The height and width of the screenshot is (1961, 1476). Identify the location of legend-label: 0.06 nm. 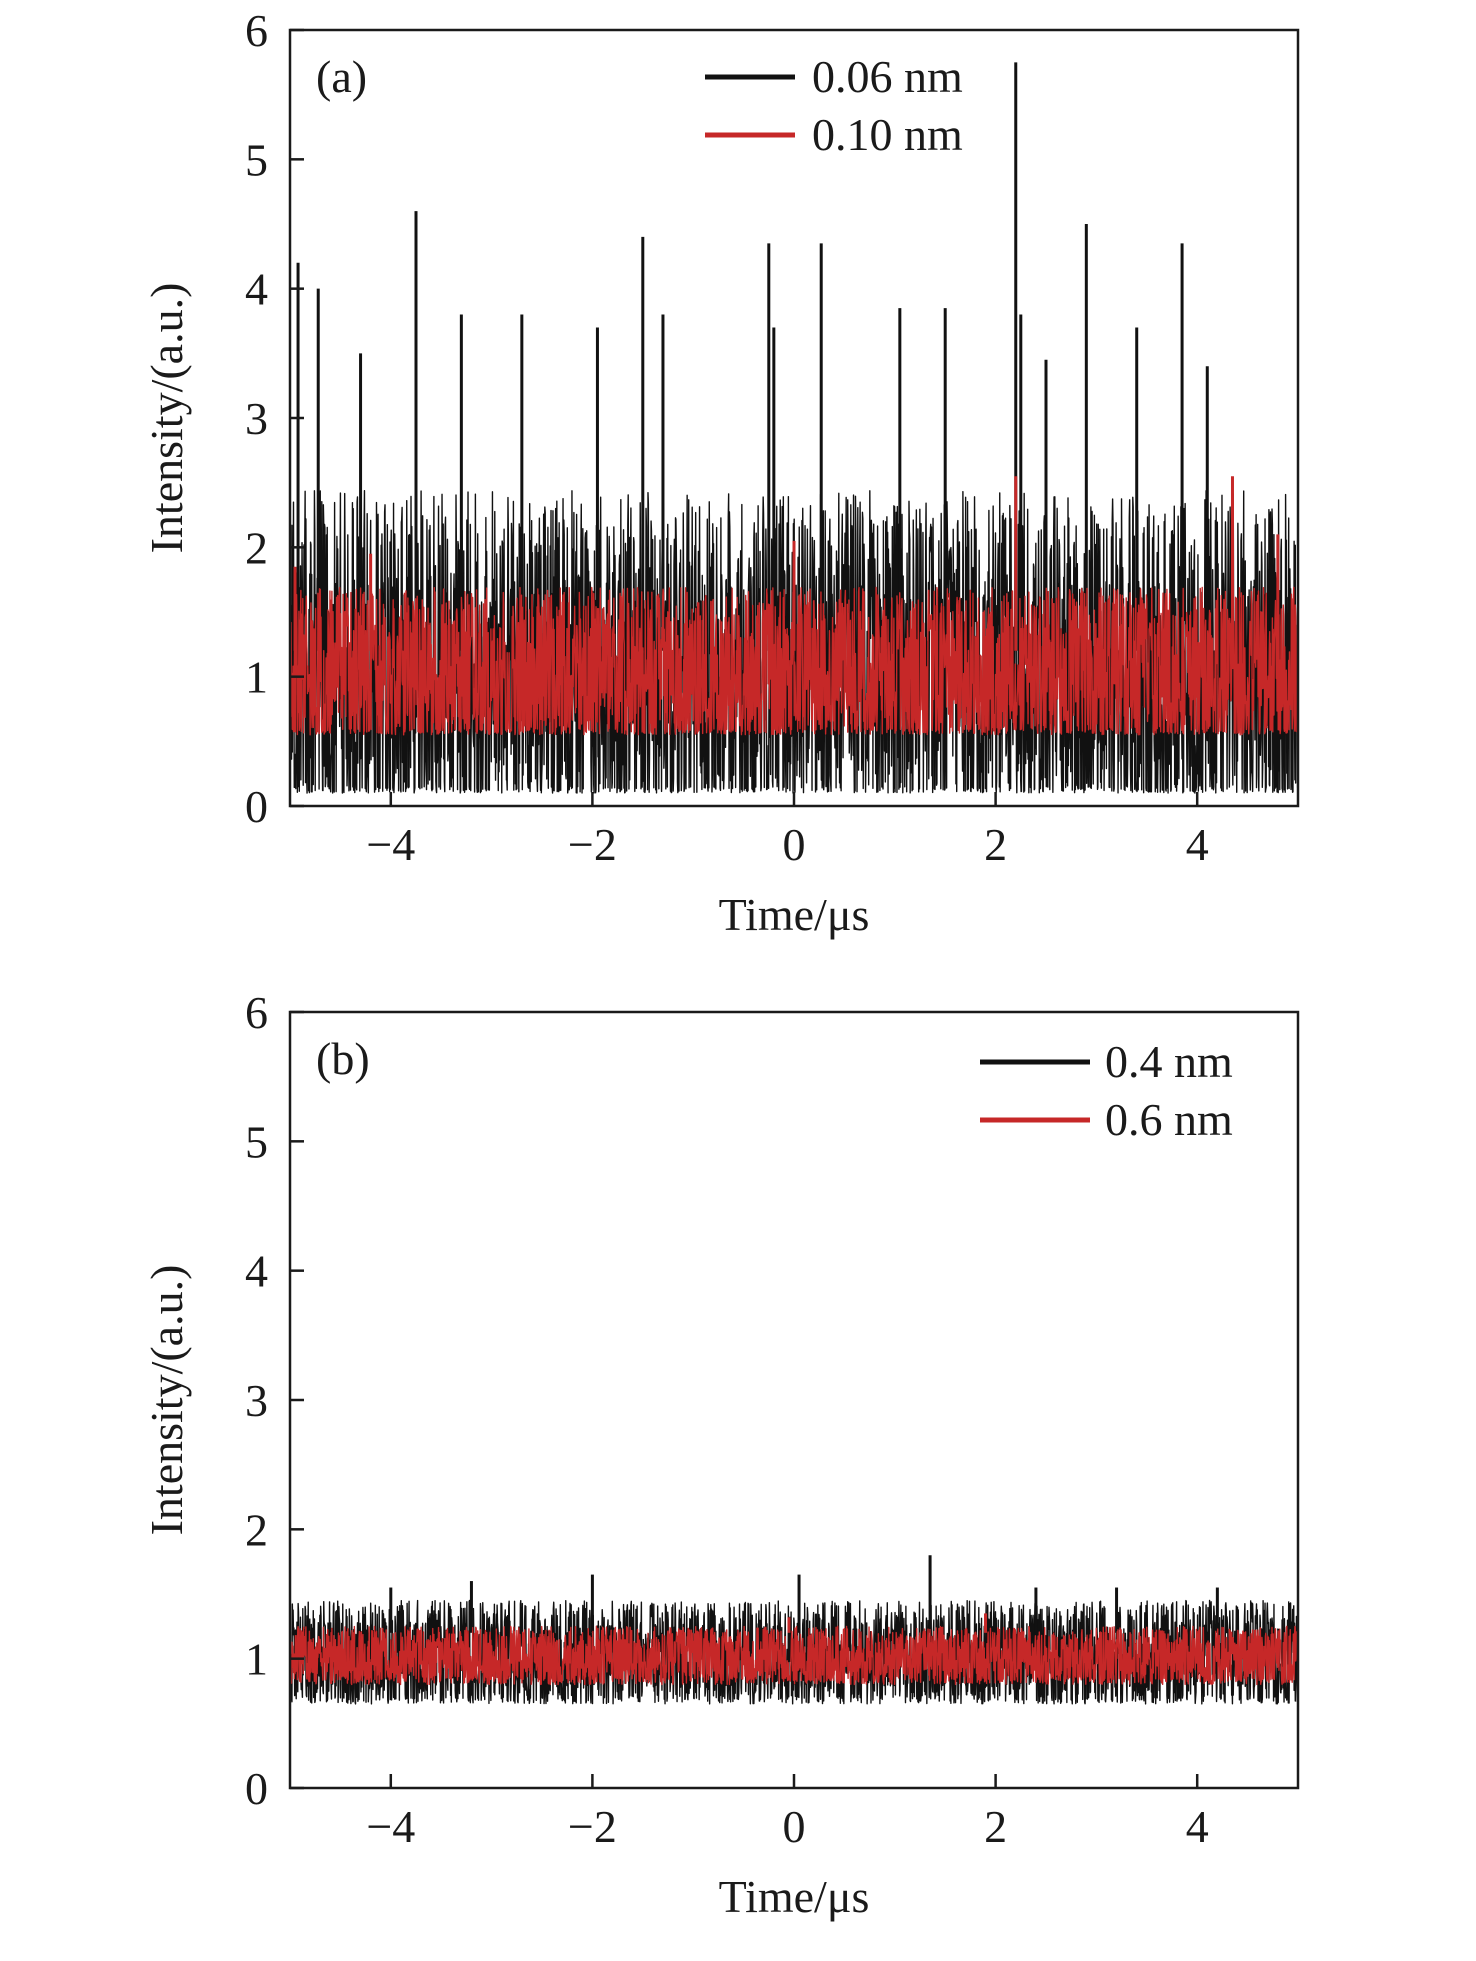
(887, 76).